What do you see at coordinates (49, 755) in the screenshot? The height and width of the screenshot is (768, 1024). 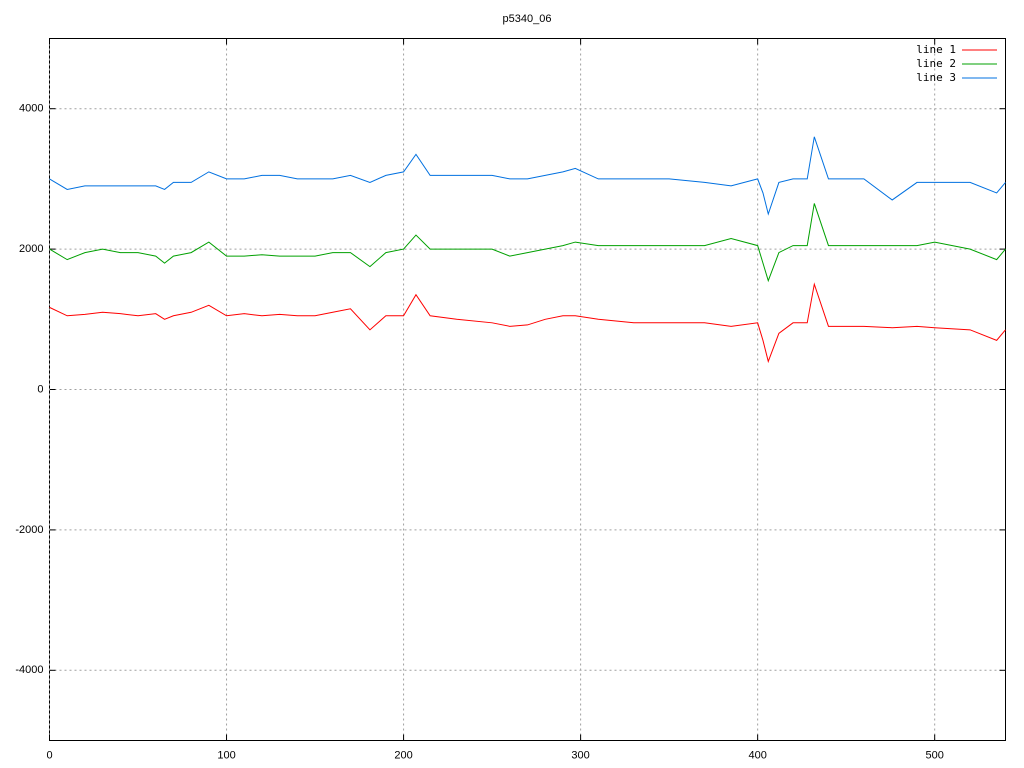 I see `x-tick-label: 0` at bounding box center [49, 755].